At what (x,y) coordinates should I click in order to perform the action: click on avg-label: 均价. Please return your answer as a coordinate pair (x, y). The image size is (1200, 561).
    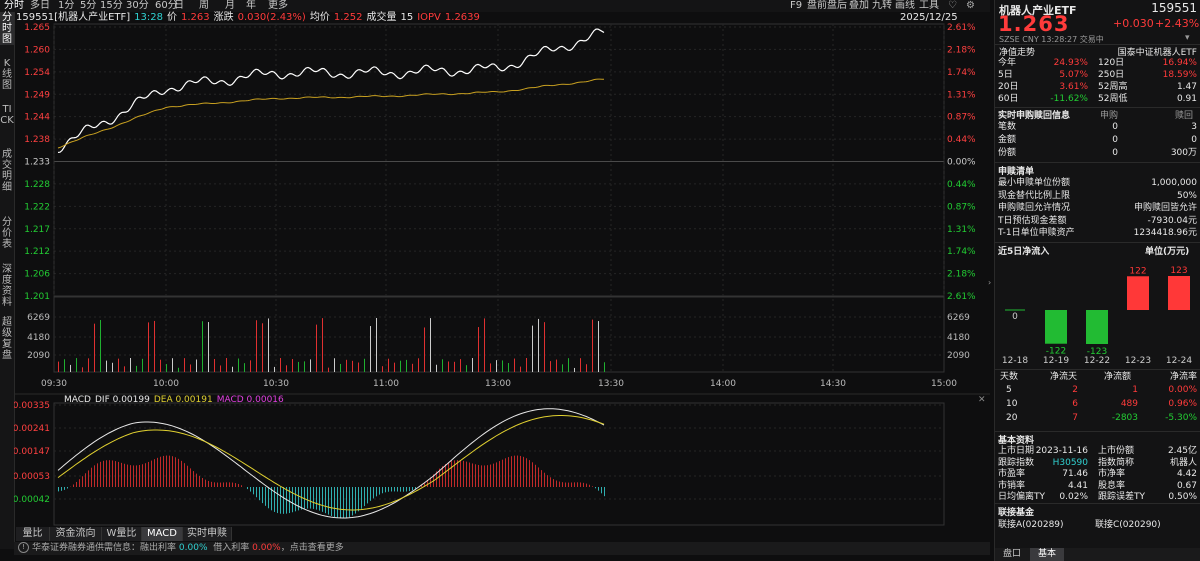
    Looking at the image, I should click on (319, 17).